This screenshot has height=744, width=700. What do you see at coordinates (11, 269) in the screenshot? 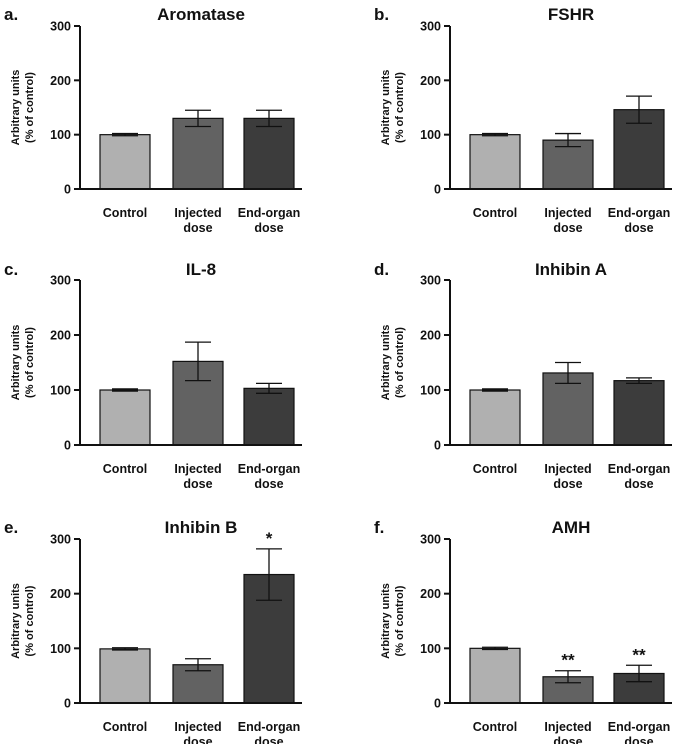
I see `panel-letter: c.` at bounding box center [11, 269].